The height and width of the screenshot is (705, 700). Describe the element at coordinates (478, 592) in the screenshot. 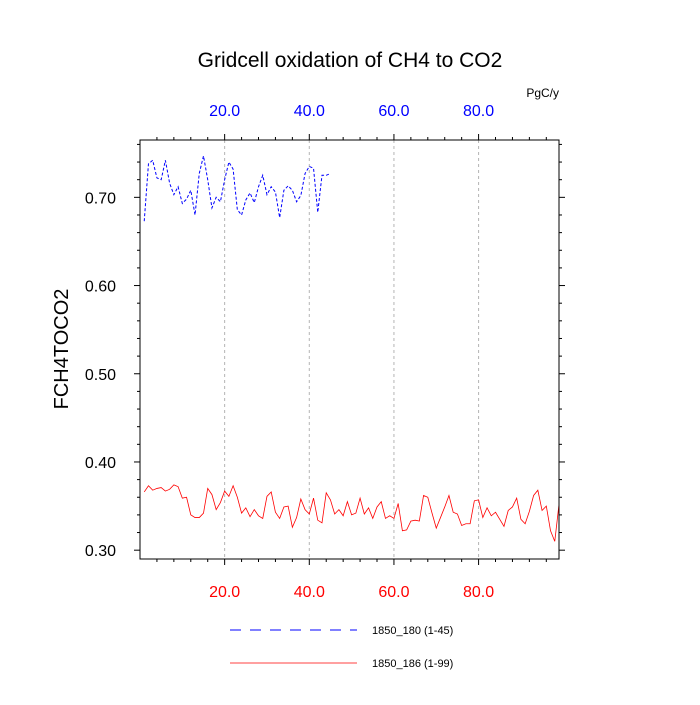

I see `x-tick-label-bottom: 80.0` at that location.